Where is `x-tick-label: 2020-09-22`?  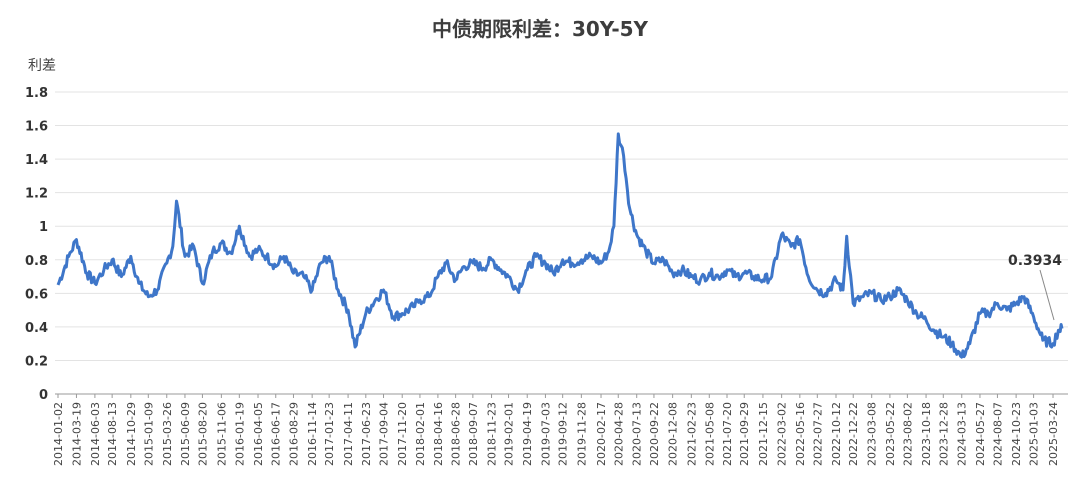
x-tick-label: 2020-09-22 is located at coordinates (654, 434).